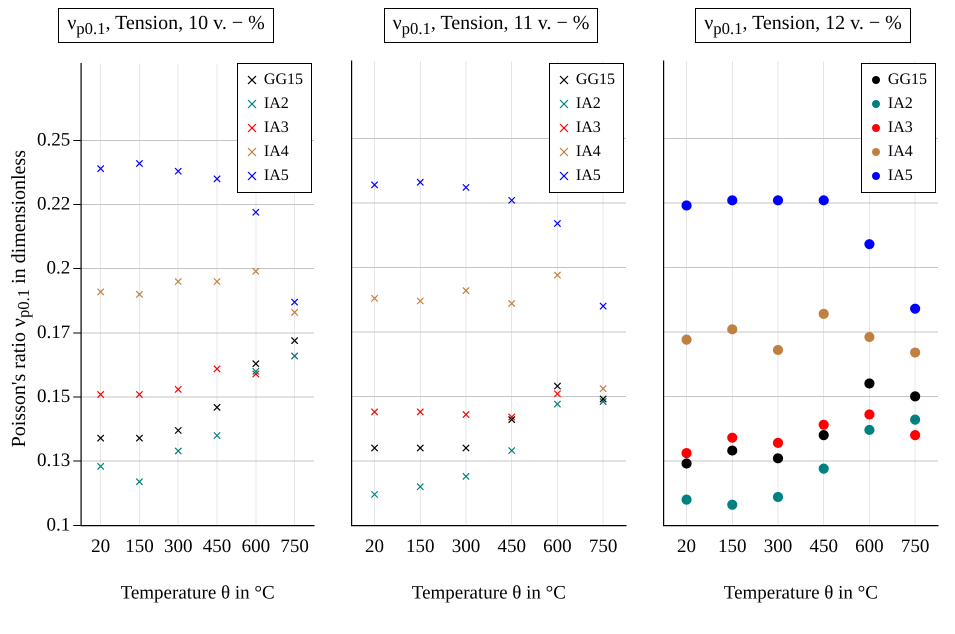 The width and height of the screenshot is (955, 634). I want to click on legend-label: GG15, so click(283, 80).